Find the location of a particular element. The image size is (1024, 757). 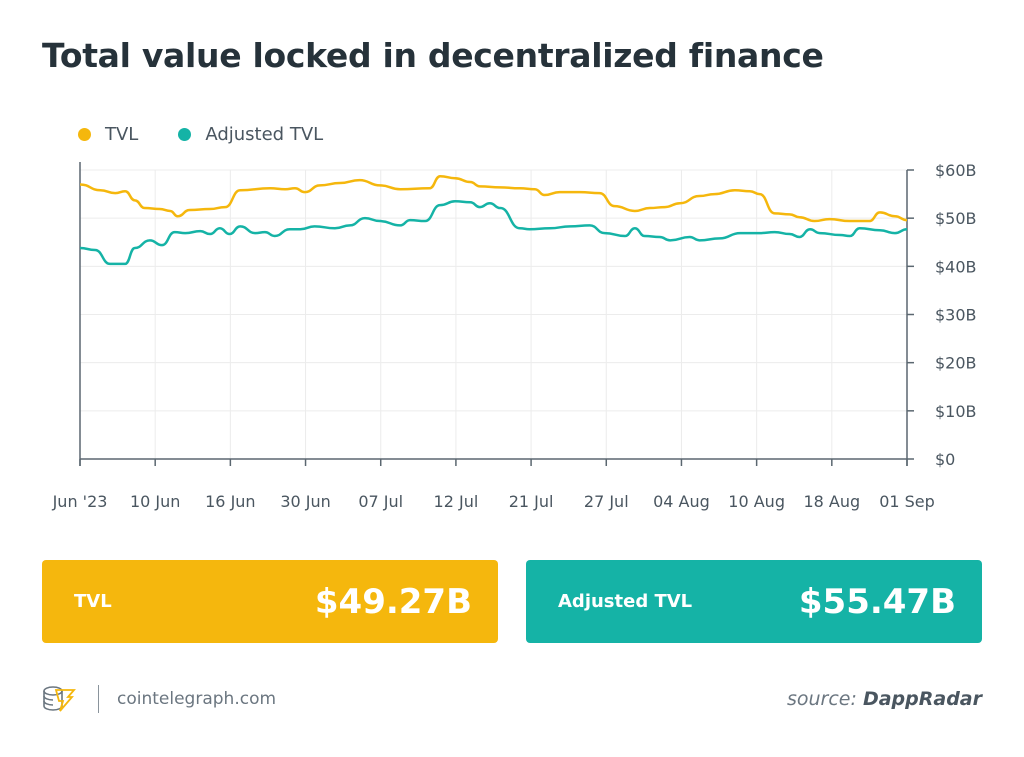

tvl-series-line is located at coordinates (493, 199).